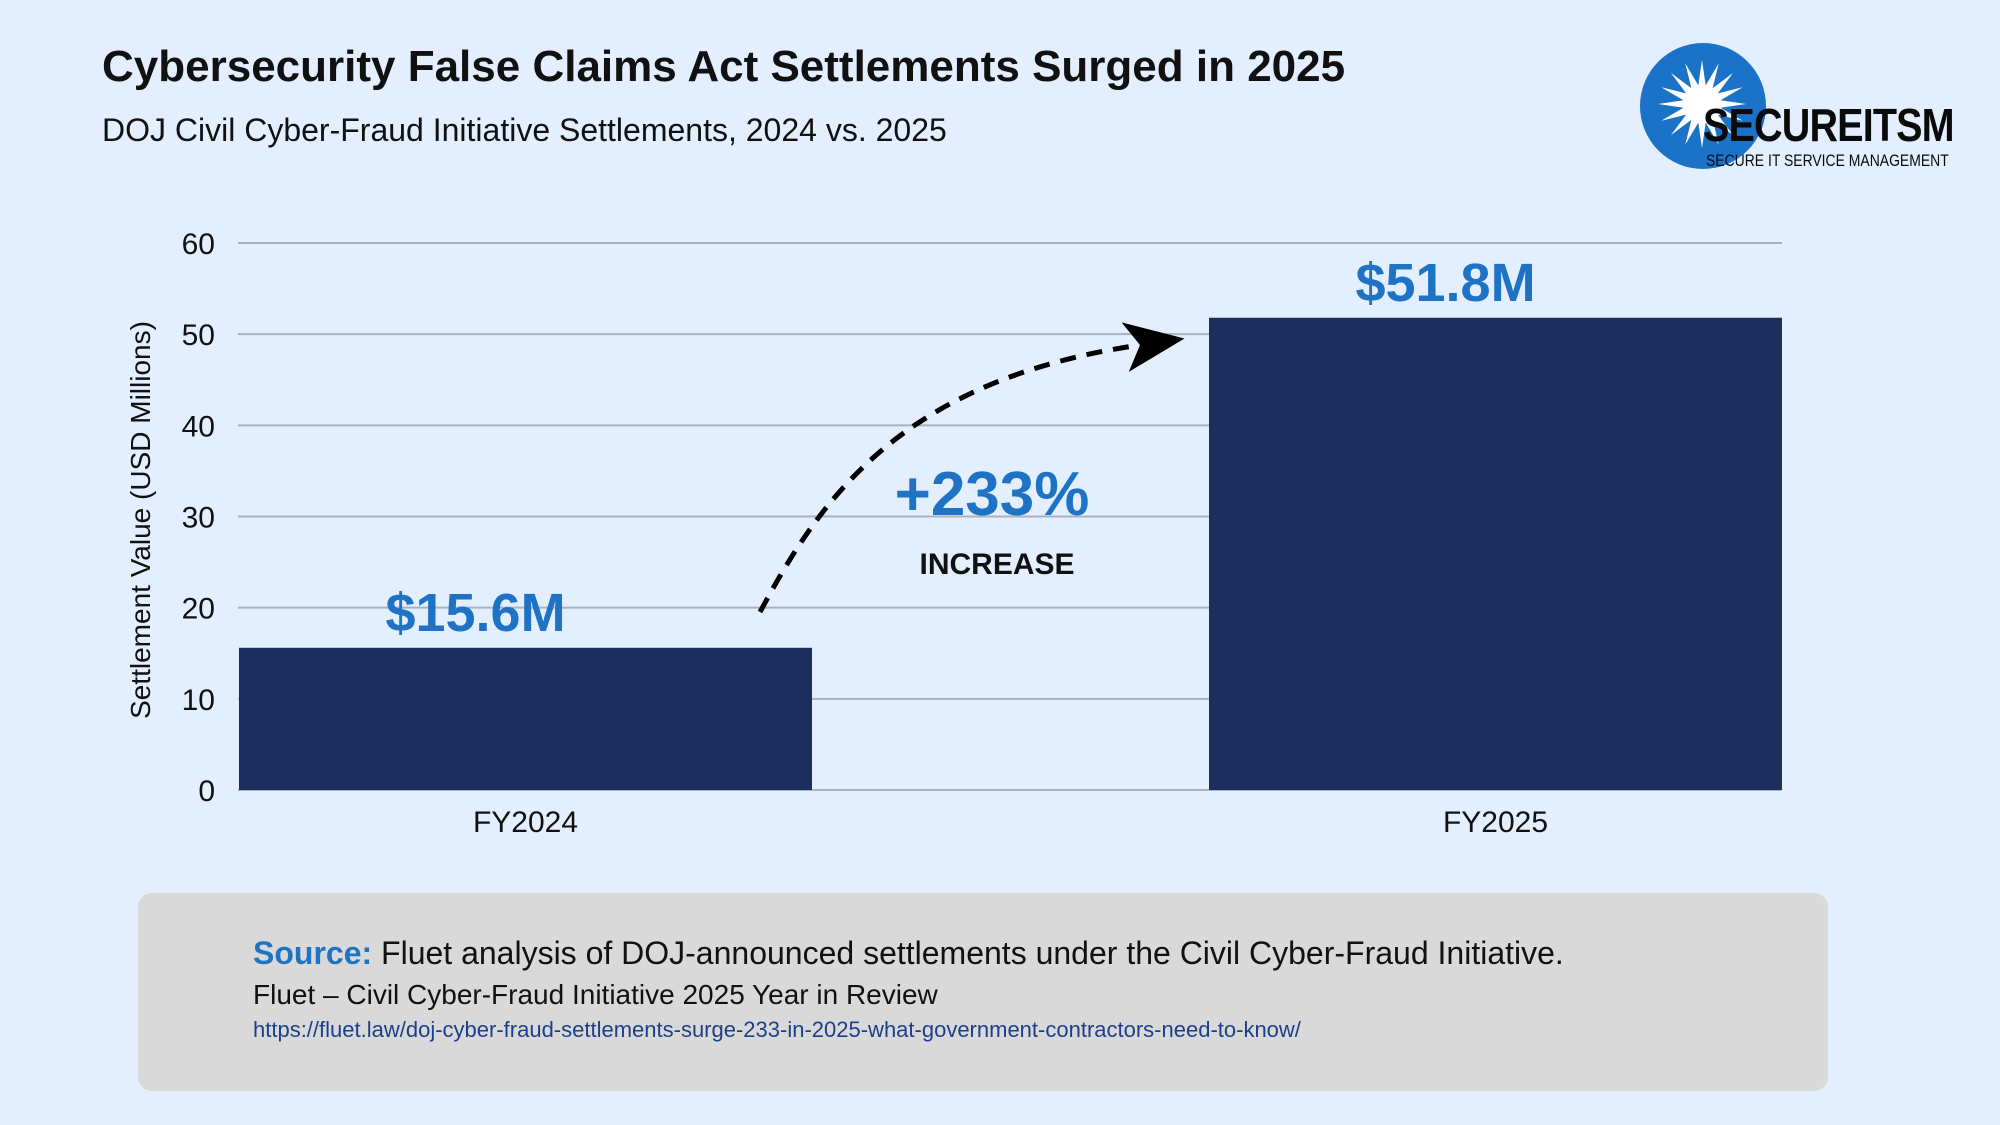 The width and height of the screenshot is (2000, 1125). What do you see at coordinates (1495, 822) in the screenshot?
I see `x-tick-label-fy2025: FY2025` at bounding box center [1495, 822].